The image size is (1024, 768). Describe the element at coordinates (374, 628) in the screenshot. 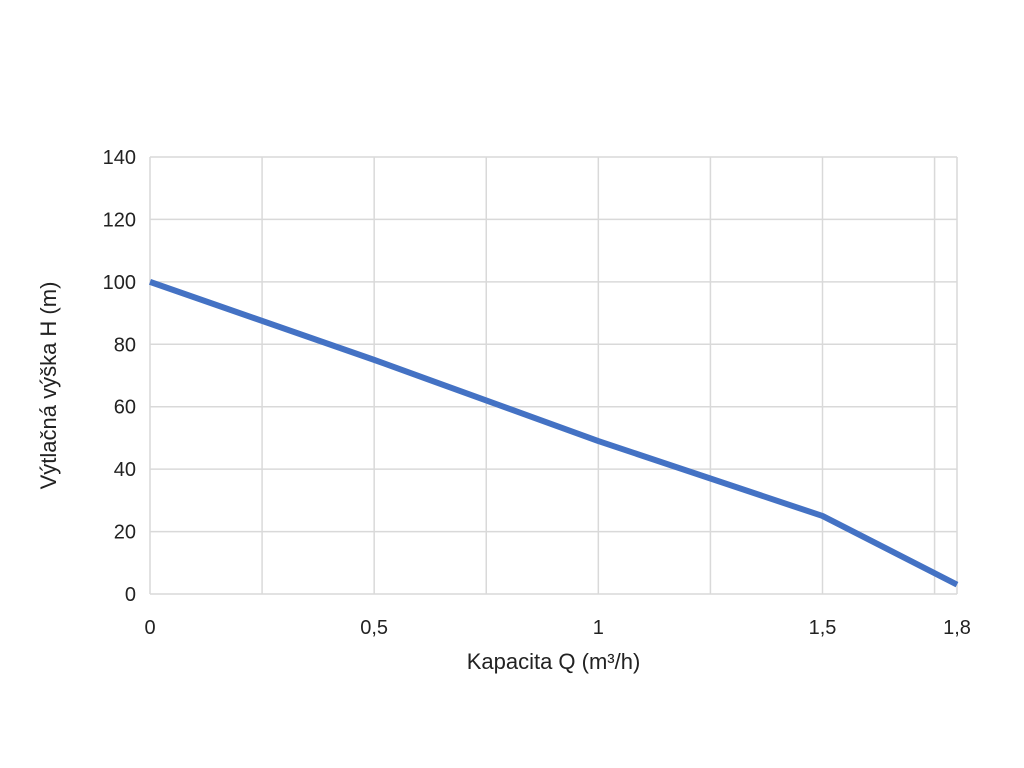

I see `x-tick-label: 0,5` at that location.